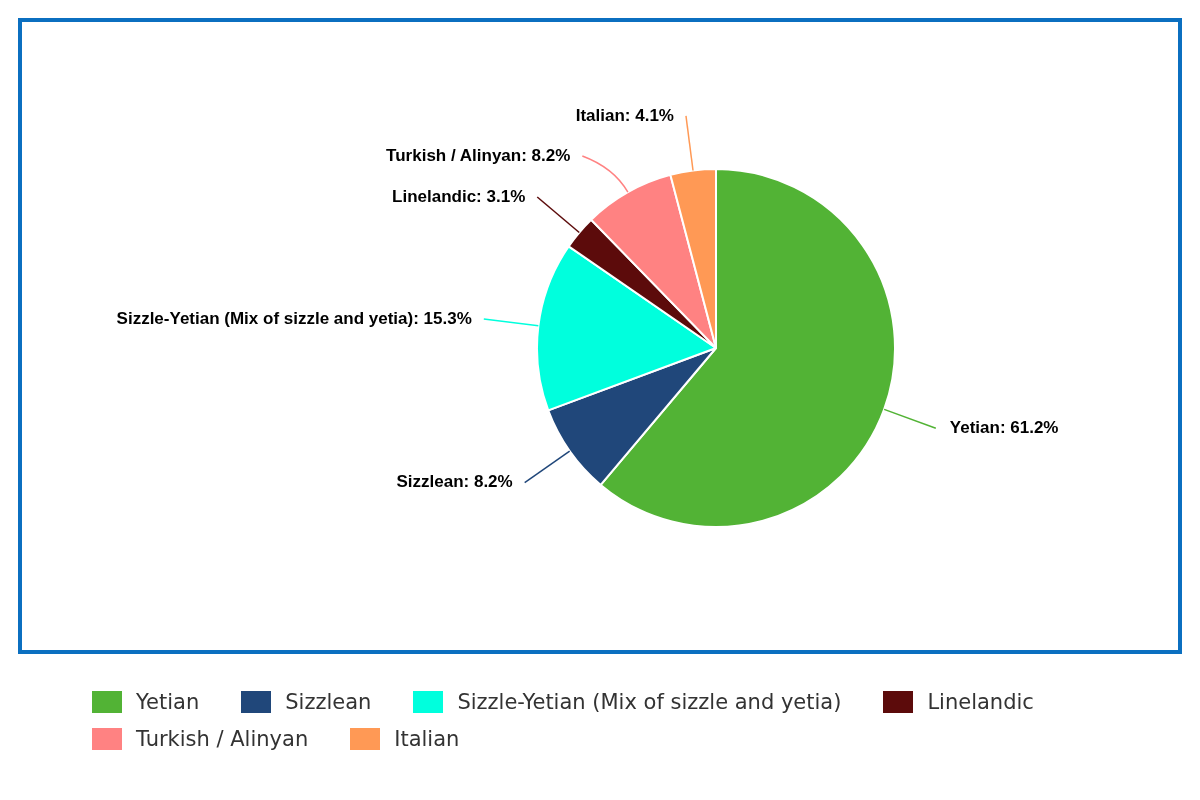 Image resolution: width=1200 pixels, height=800 pixels. Describe the element at coordinates (454, 482) in the screenshot. I see `data-label: Sizzlean: 8.2%` at that location.